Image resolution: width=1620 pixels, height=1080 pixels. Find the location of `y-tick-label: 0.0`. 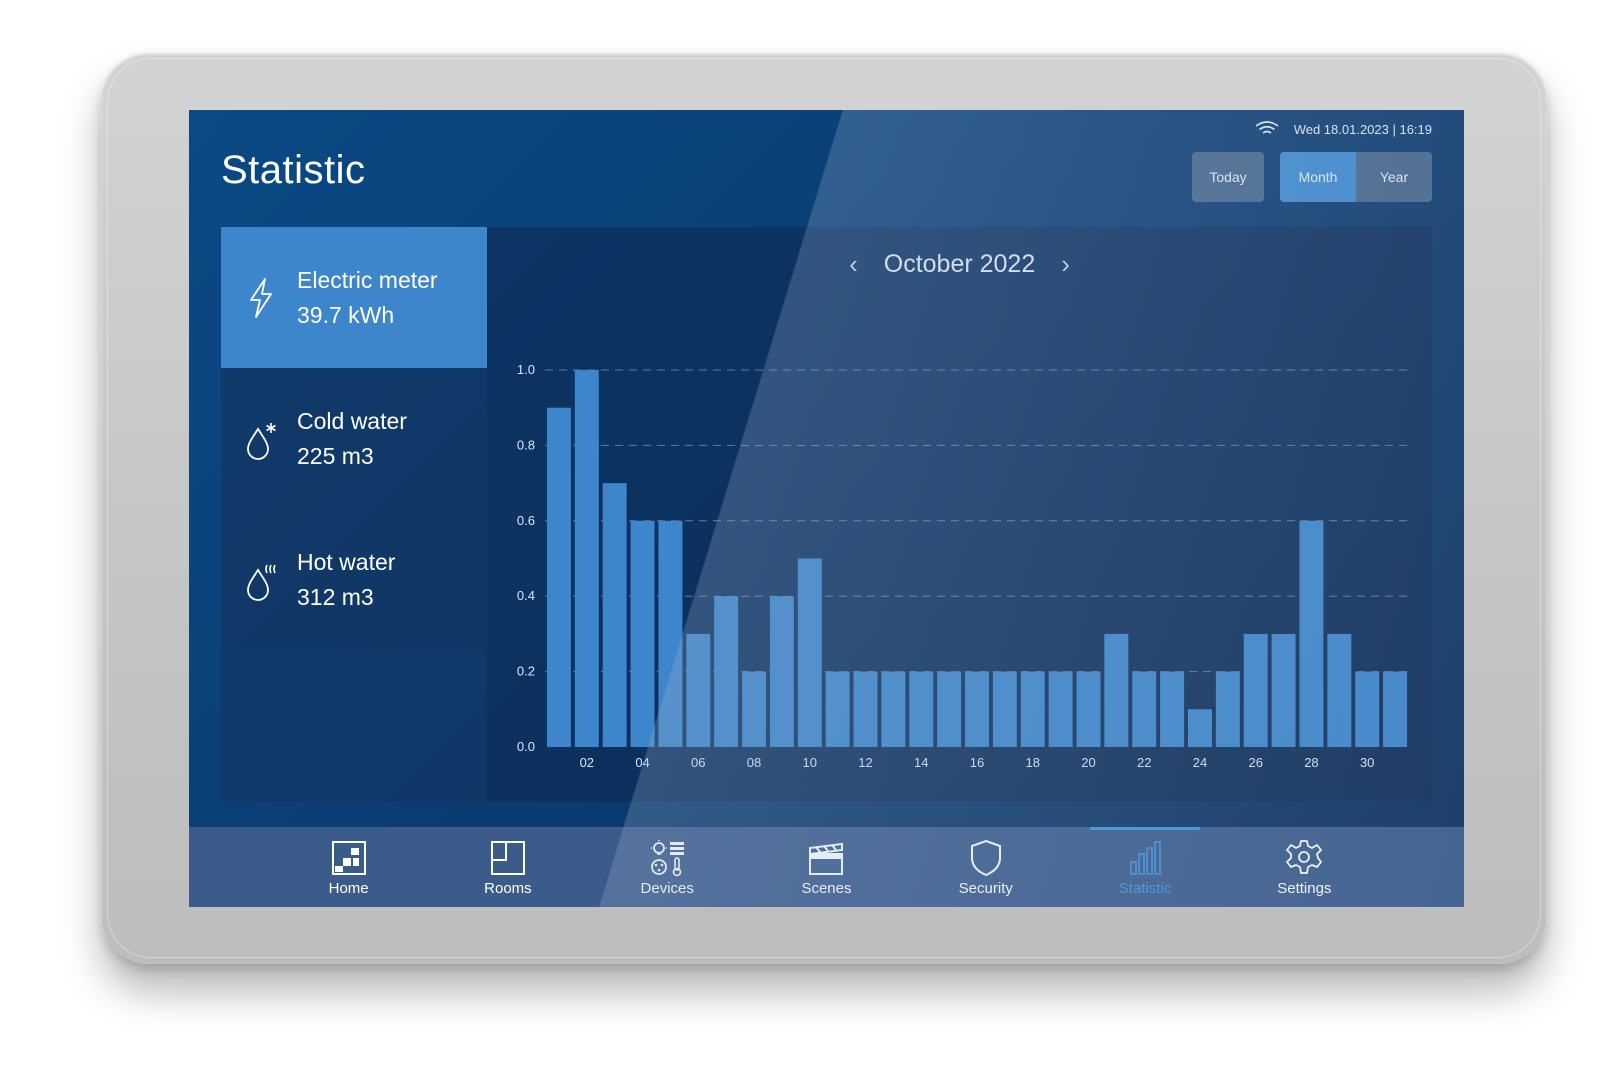

y-tick-label: 0.0 is located at coordinates (526, 746).